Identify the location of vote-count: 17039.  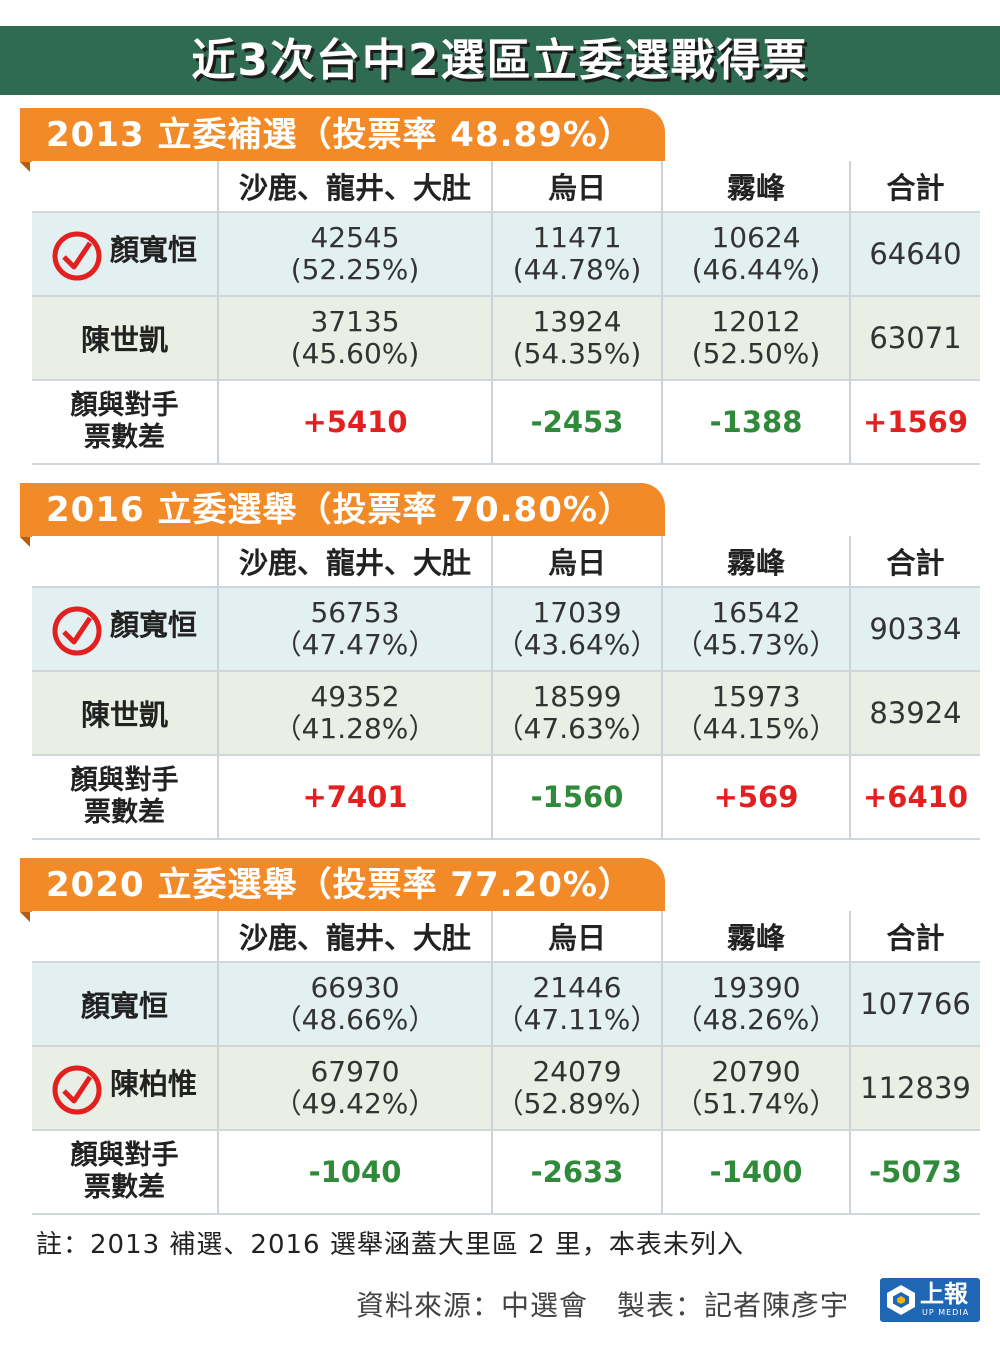
(577, 612).